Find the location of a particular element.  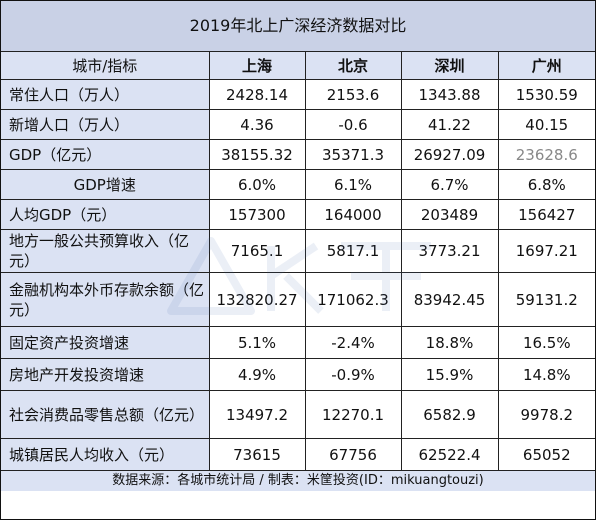

cell-value: -0.9% is located at coordinates (353, 374).